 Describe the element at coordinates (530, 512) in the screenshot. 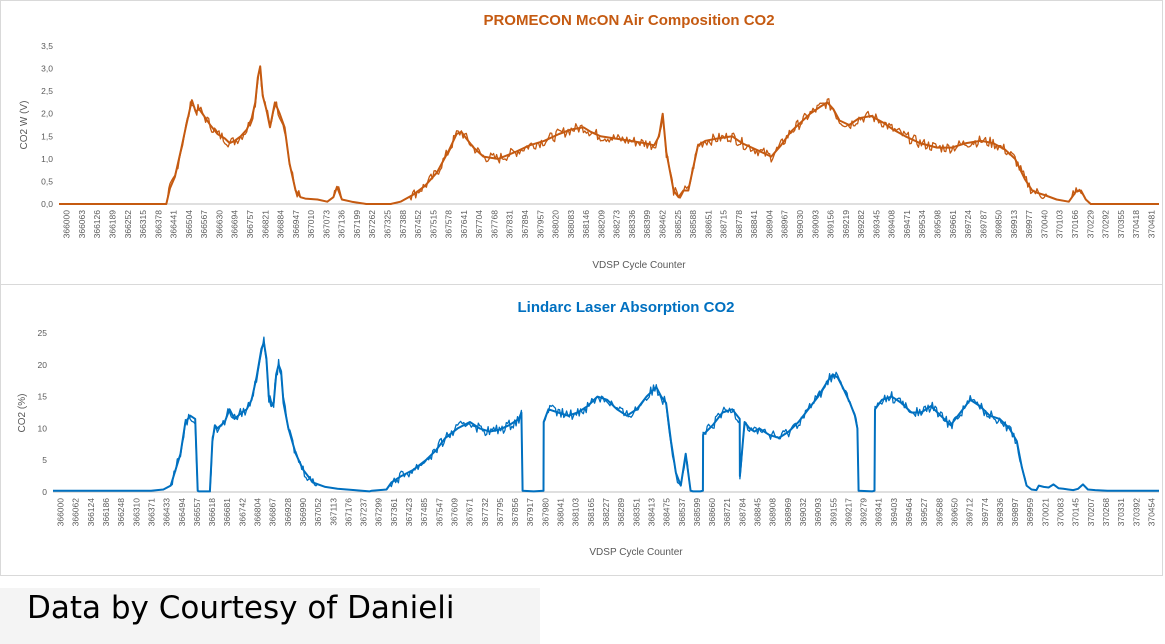

I see `x-tick-label: 367917` at that location.